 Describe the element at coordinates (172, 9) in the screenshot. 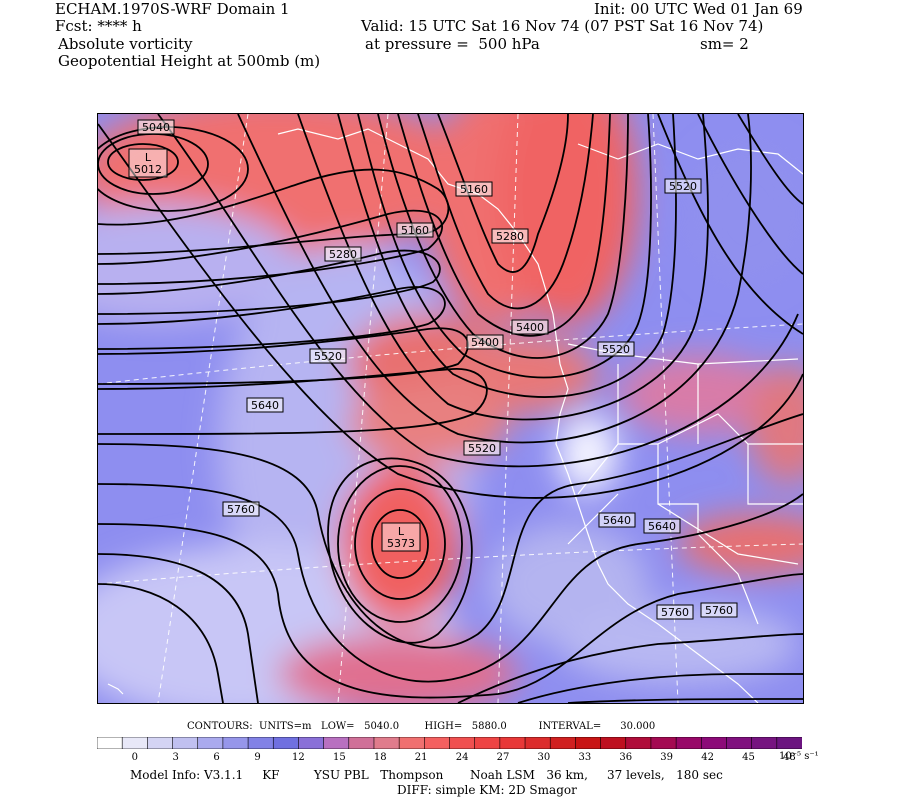

I see `model-title: ECHAM.1970S-WRF Domain 1` at that location.